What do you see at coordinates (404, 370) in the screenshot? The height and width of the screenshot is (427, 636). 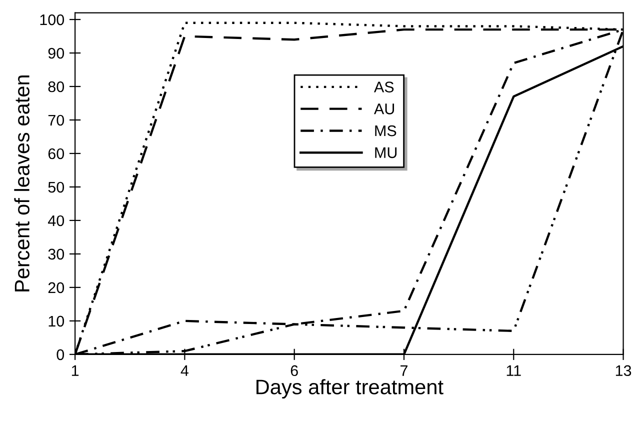 I see `x-tick-label: 7` at bounding box center [404, 370].